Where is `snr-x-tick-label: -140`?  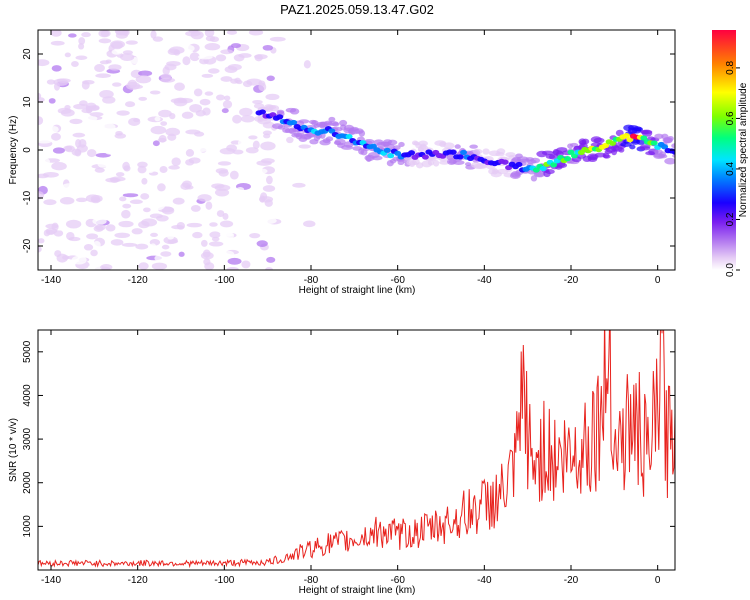
snr-x-tick-label: -140 is located at coordinates (51, 580).